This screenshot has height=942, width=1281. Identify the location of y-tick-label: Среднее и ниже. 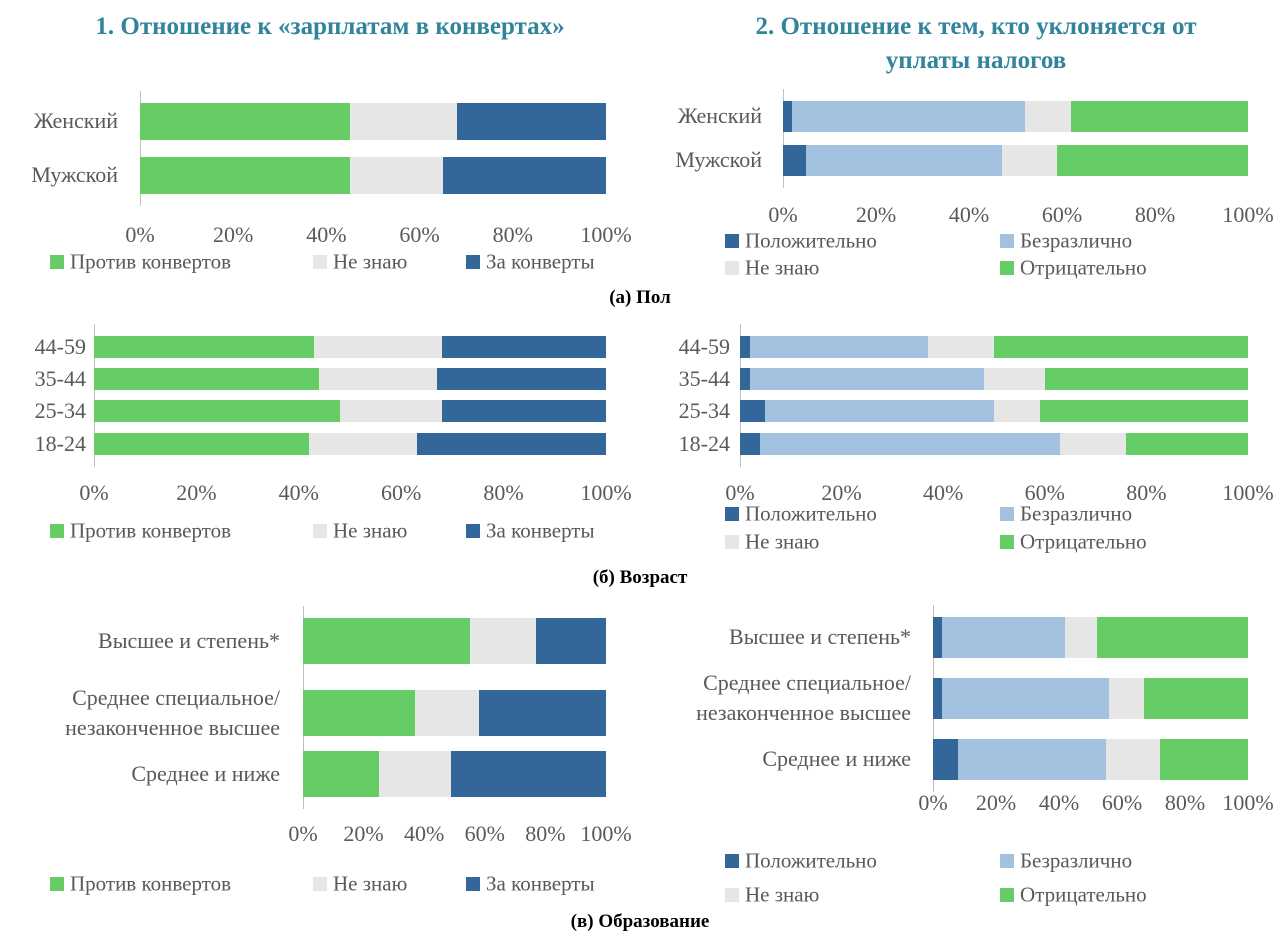
(205, 773).